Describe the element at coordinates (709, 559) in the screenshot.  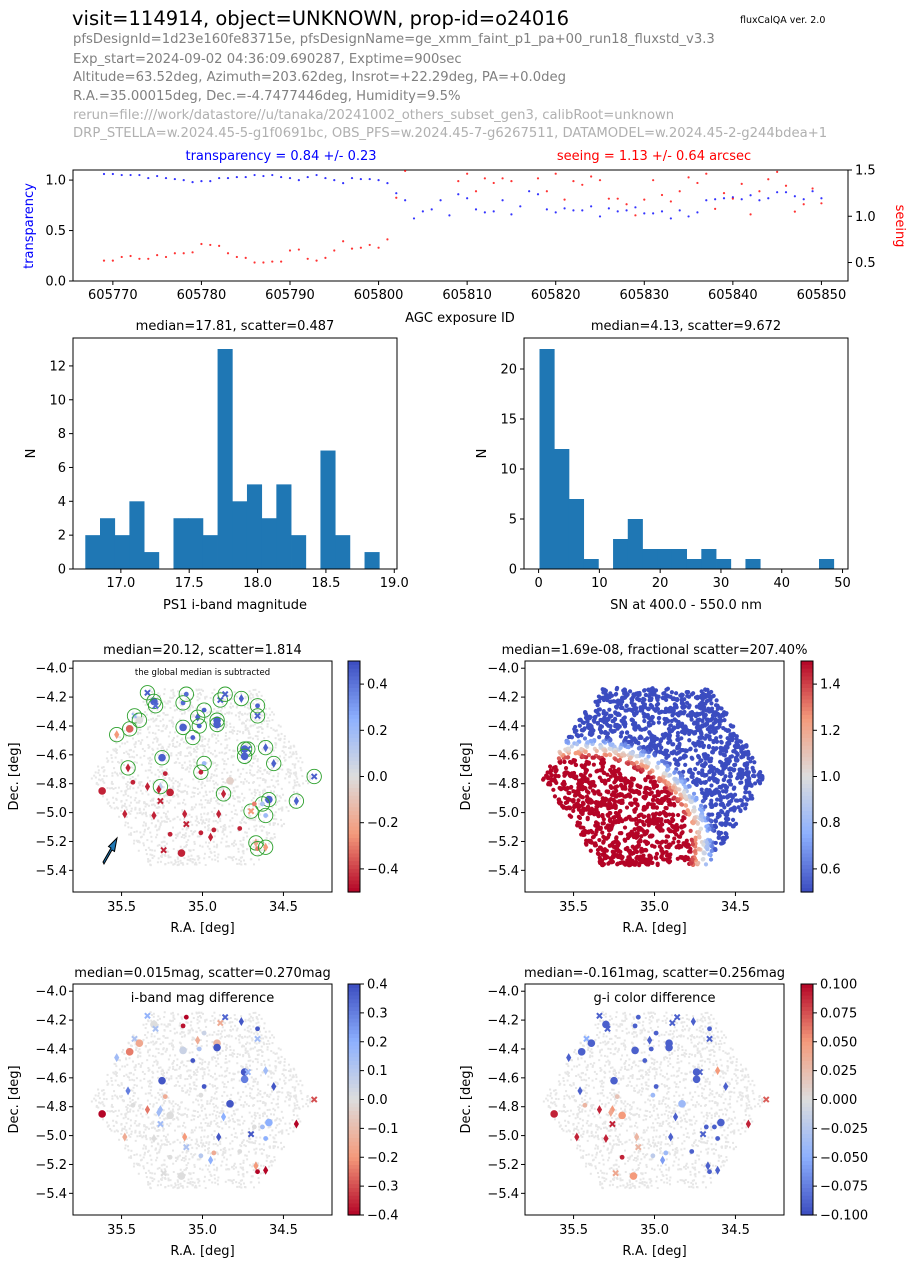
I see `hist-bar` at that location.